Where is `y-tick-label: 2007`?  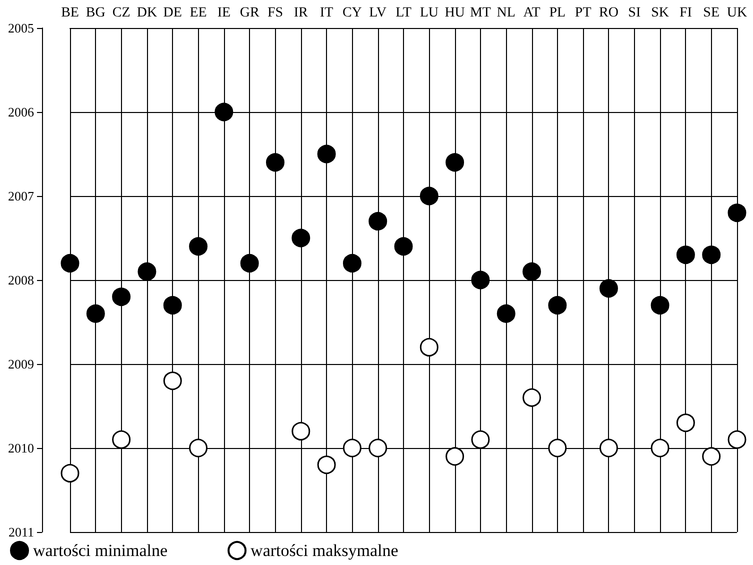 y-tick-label: 2007 is located at coordinates (21, 196).